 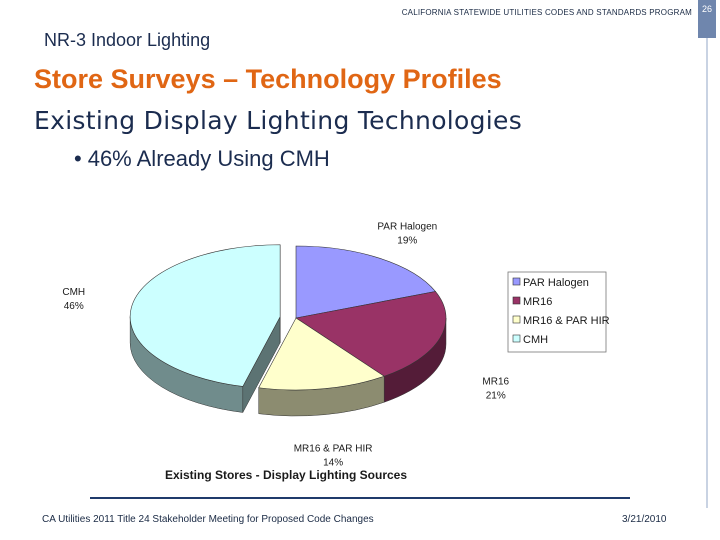 What do you see at coordinates (366, 282) in the screenshot?
I see `pie-slice-par-halogen` at bounding box center [366, 282].